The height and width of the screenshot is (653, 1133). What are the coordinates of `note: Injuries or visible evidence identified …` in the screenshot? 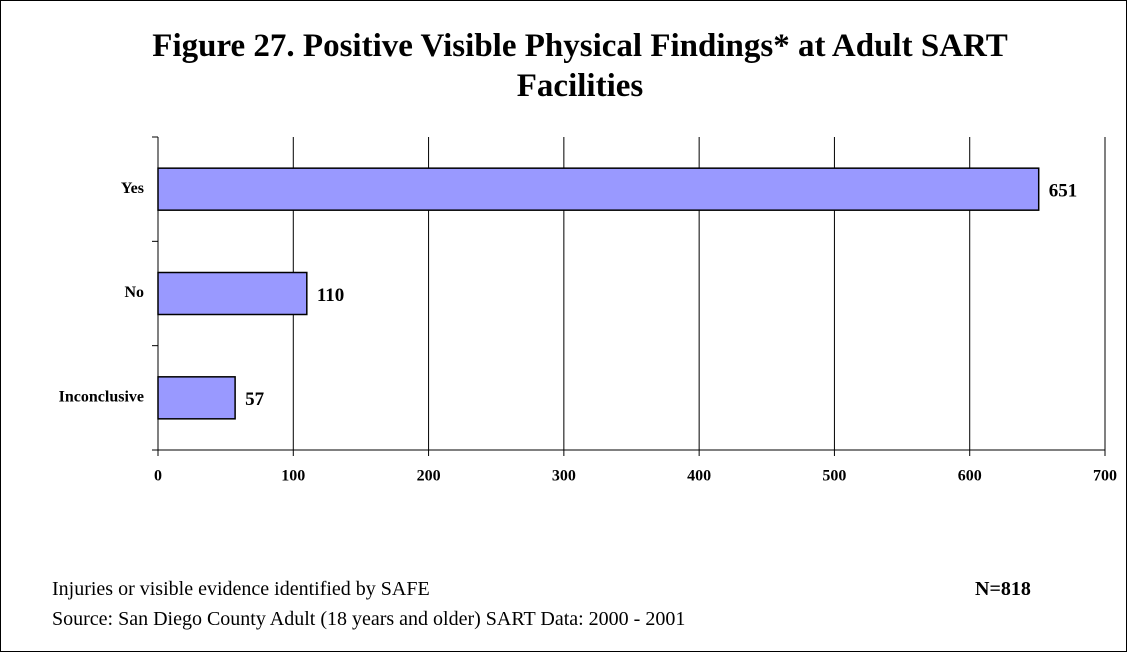 It's located at (241, 589).